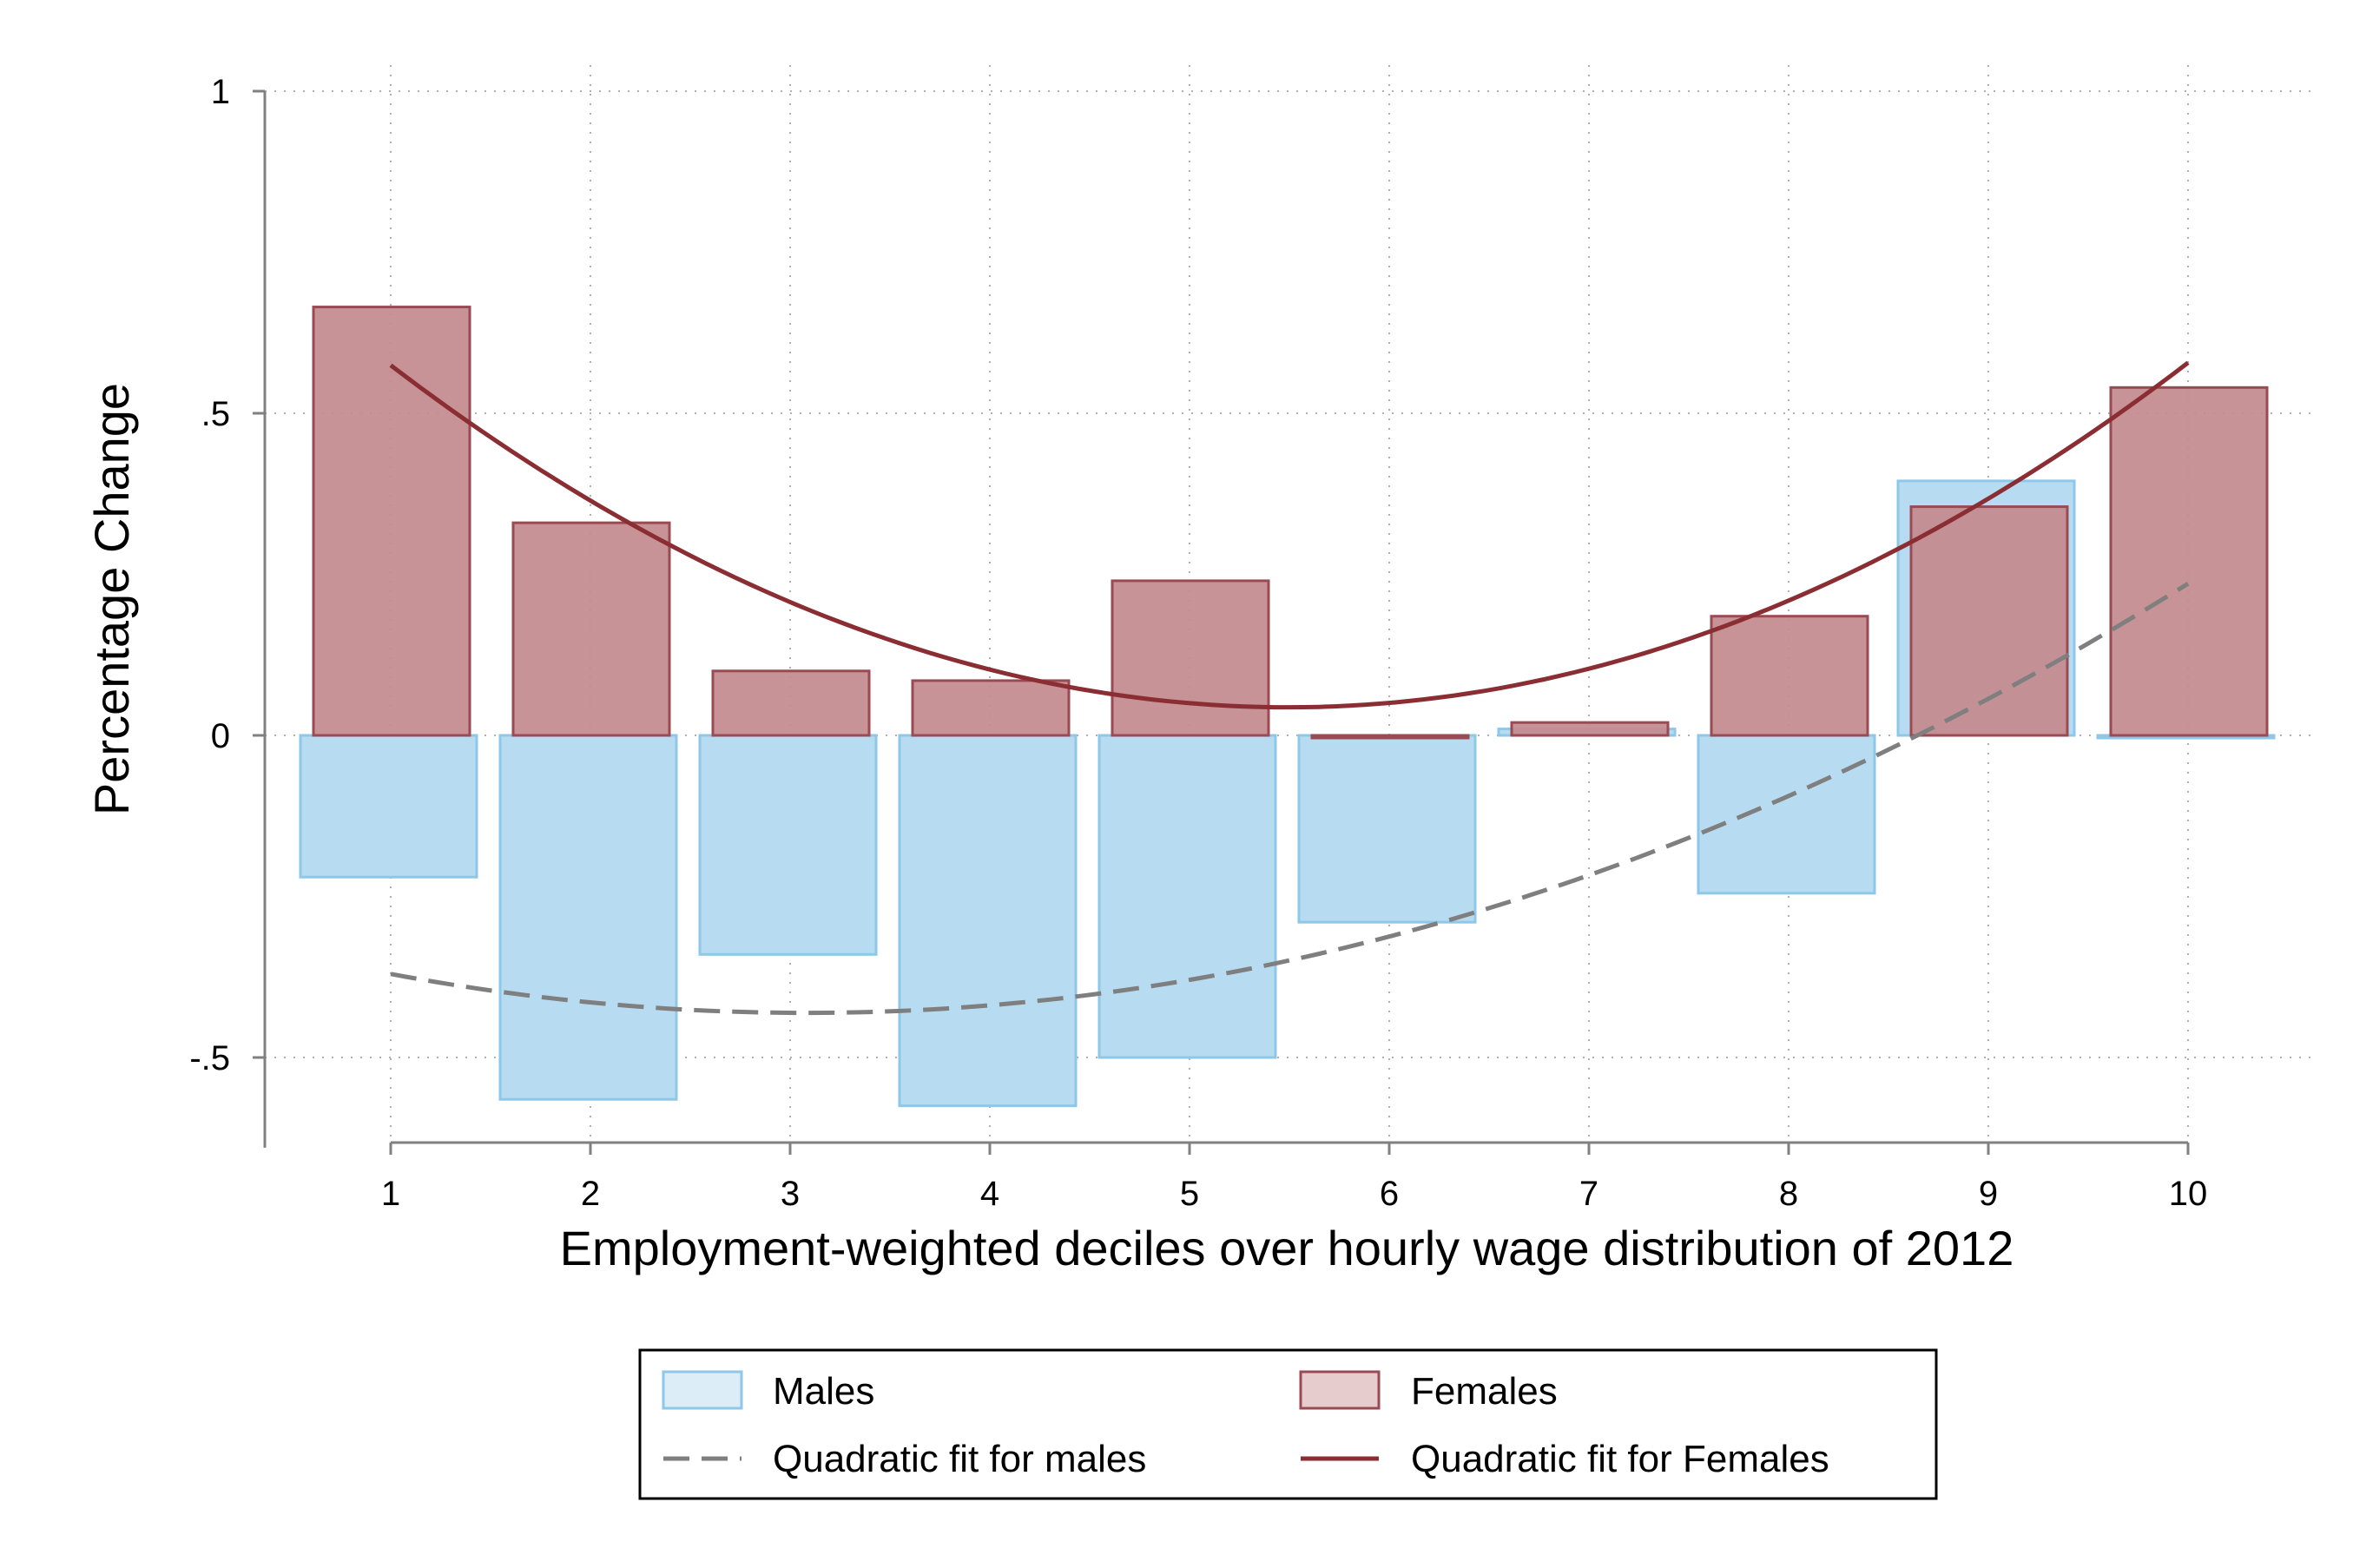  I want to click on x-tick-label-6: 7, so click(1588, 1194).